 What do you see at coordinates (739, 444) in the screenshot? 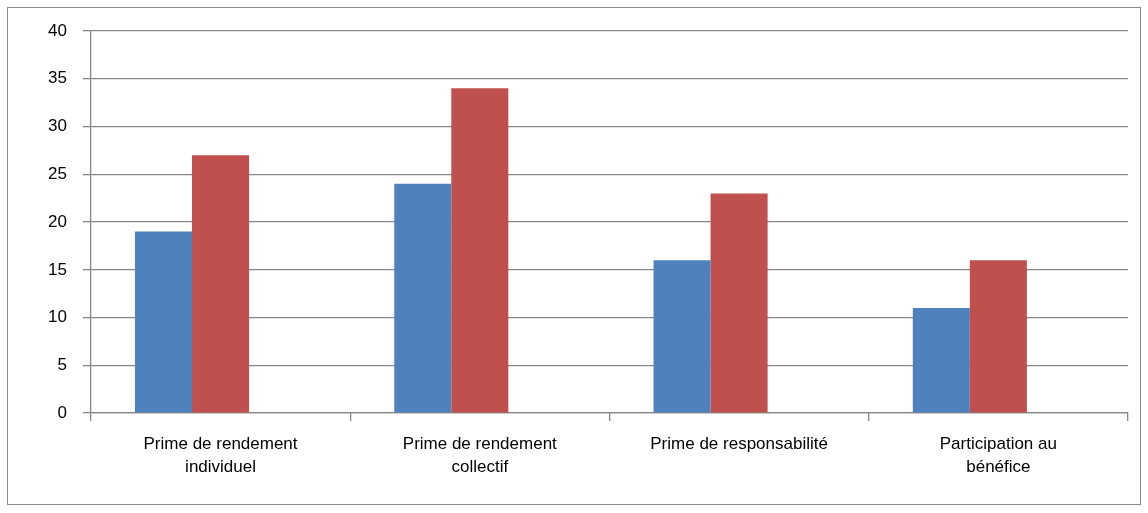
I see `x-tick-label: Prime de responsabilité` at bounding box center [739, 444].